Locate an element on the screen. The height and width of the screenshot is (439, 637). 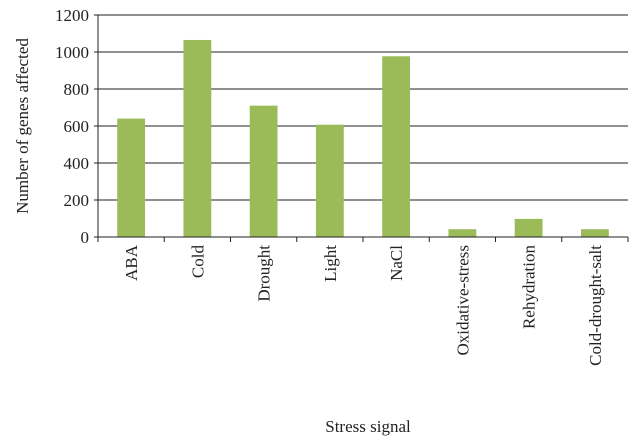
x-tick-label: Drought is located at coordinates (264, 273).